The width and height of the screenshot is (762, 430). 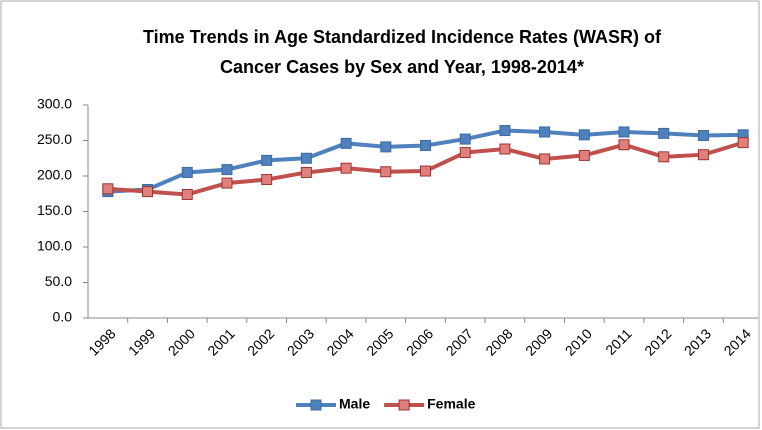 I want to click on y-tick-label: 0.0, so click(x=63, y=317).